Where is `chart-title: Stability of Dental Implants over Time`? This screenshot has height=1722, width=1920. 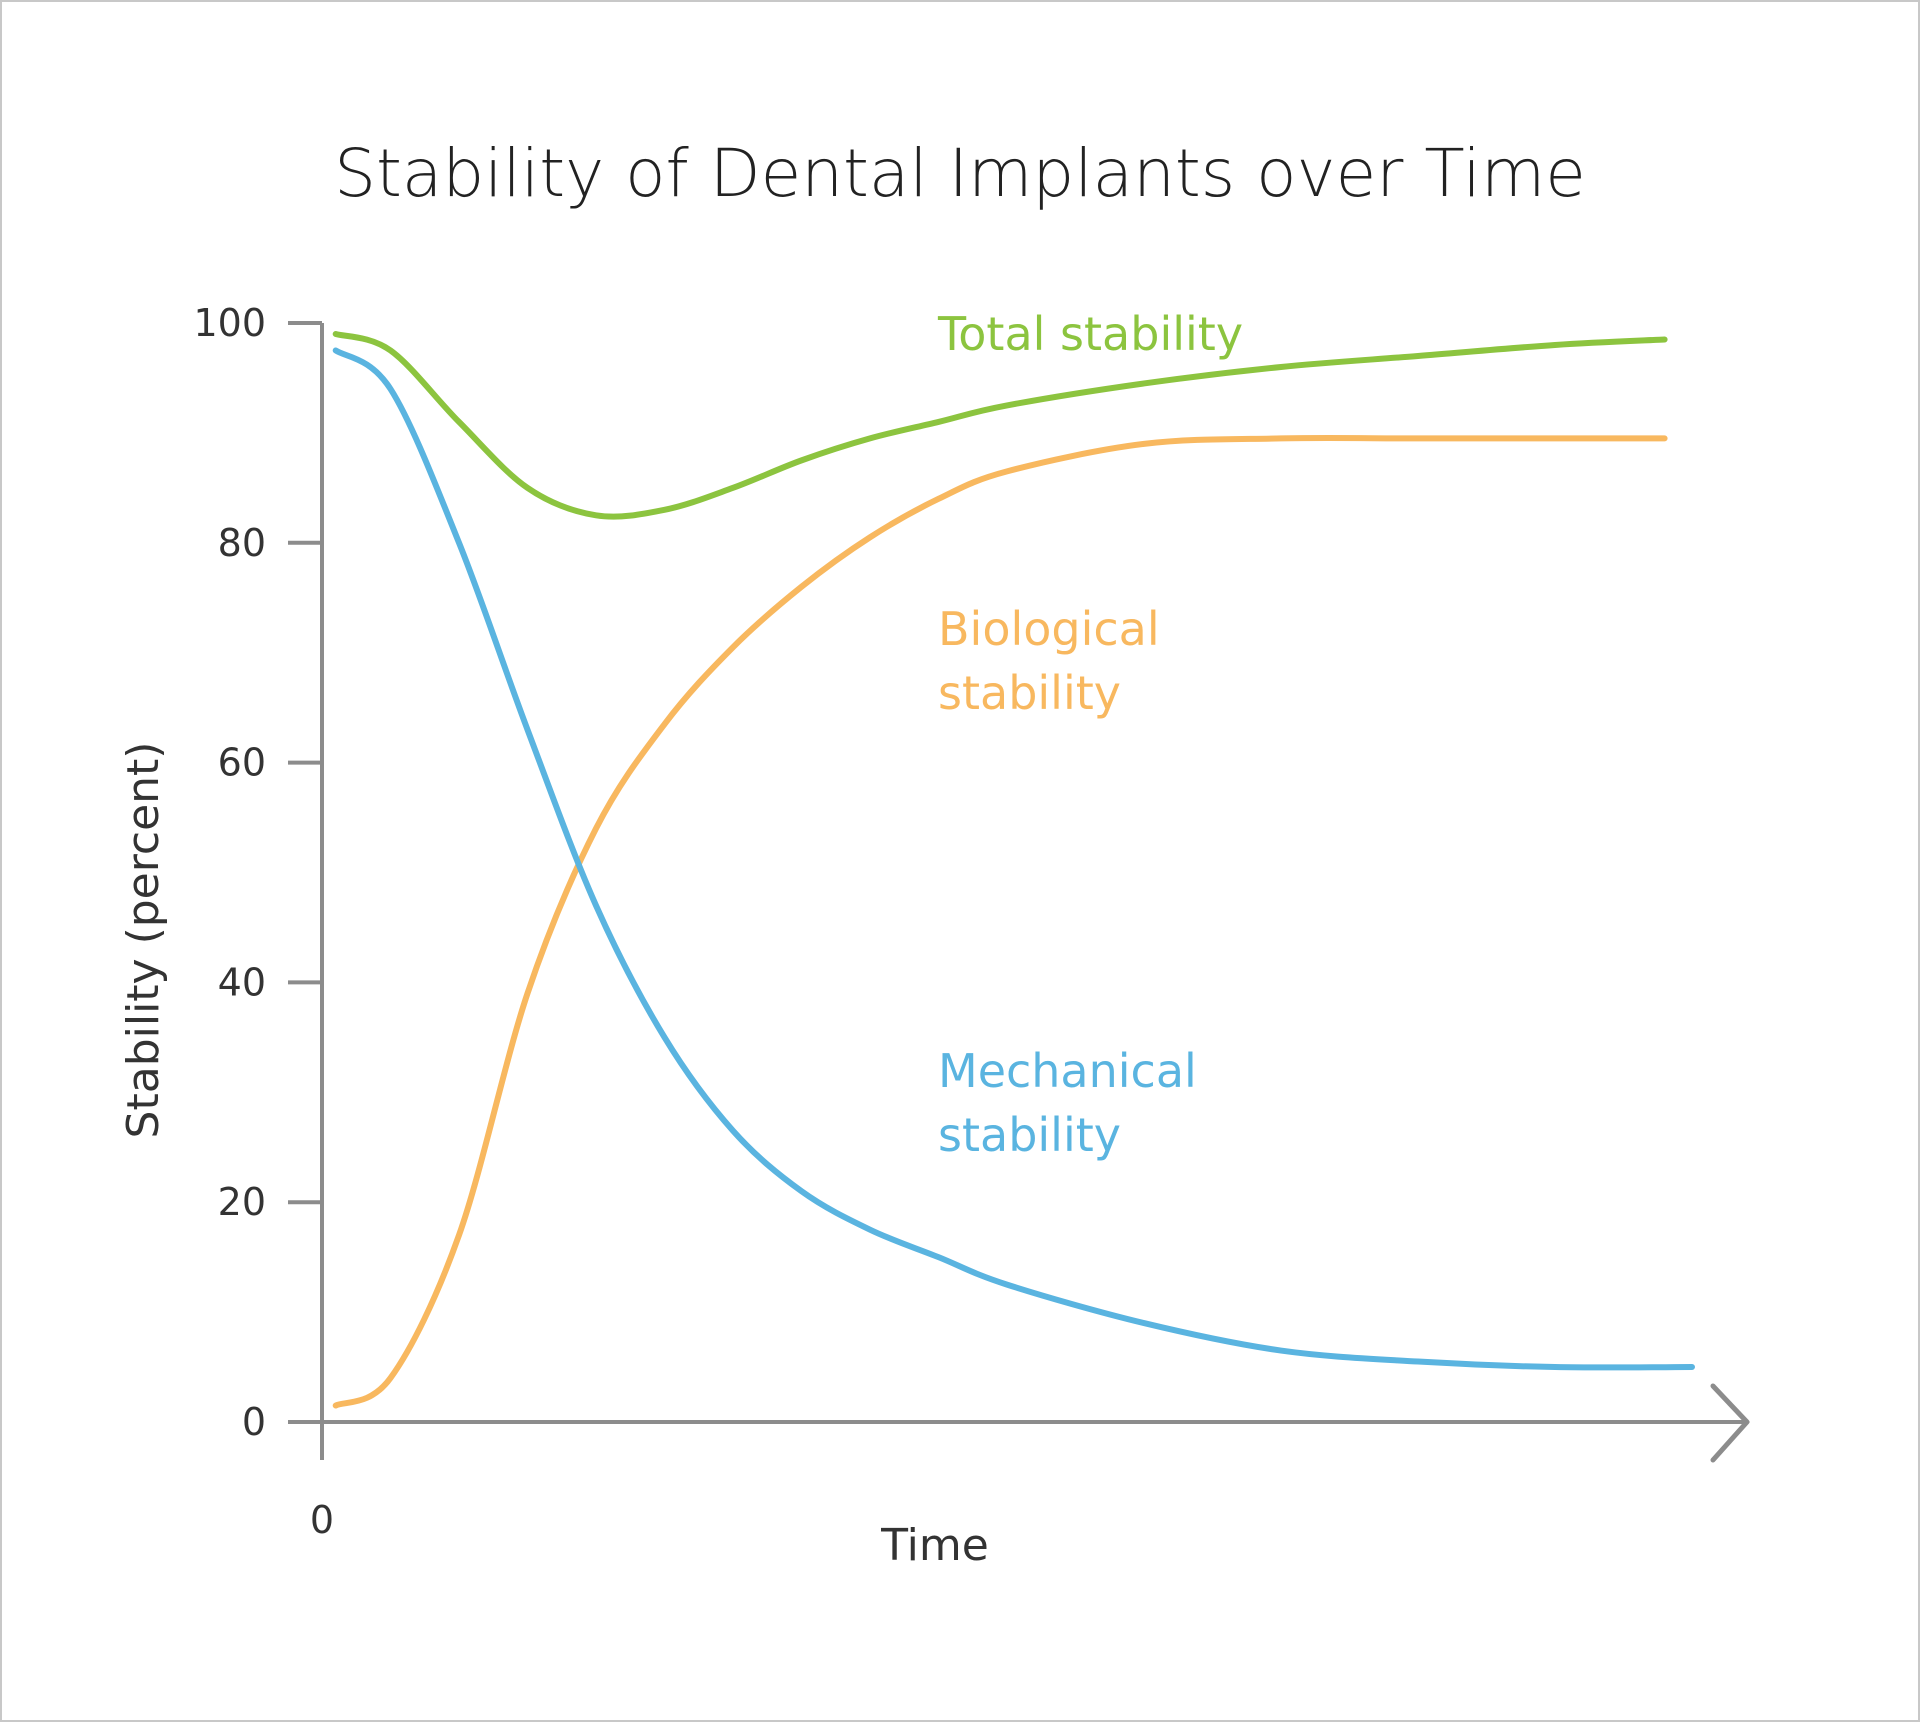
chart-title: Stability of Dental Implants over Time is located at coordinates (960, 173).